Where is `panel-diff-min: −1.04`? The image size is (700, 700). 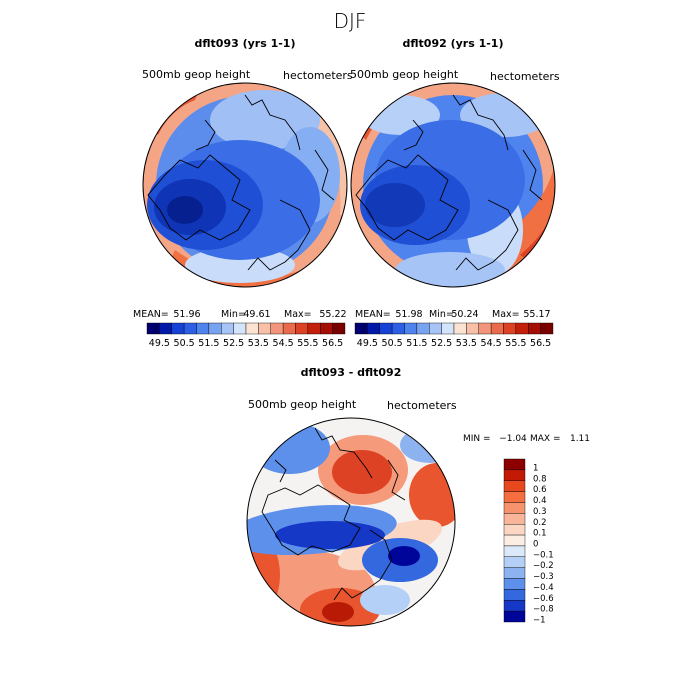 panel-diff-min: −1.04 is located at coordinates (513, 439).